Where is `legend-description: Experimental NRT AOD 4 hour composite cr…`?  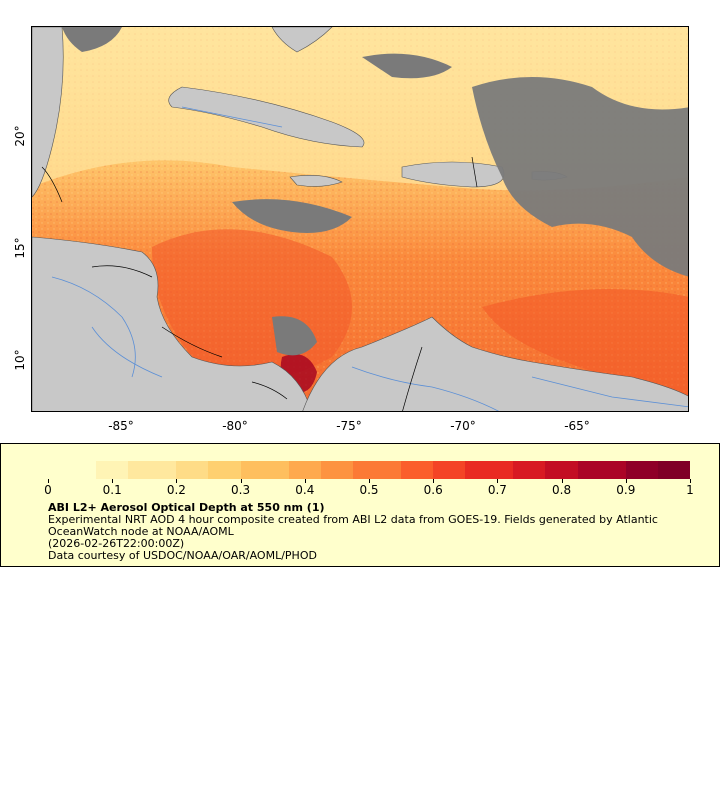
legend-description: Experimental NRT AOD 4 hour composite cr… is located at coordinates (353, 519).